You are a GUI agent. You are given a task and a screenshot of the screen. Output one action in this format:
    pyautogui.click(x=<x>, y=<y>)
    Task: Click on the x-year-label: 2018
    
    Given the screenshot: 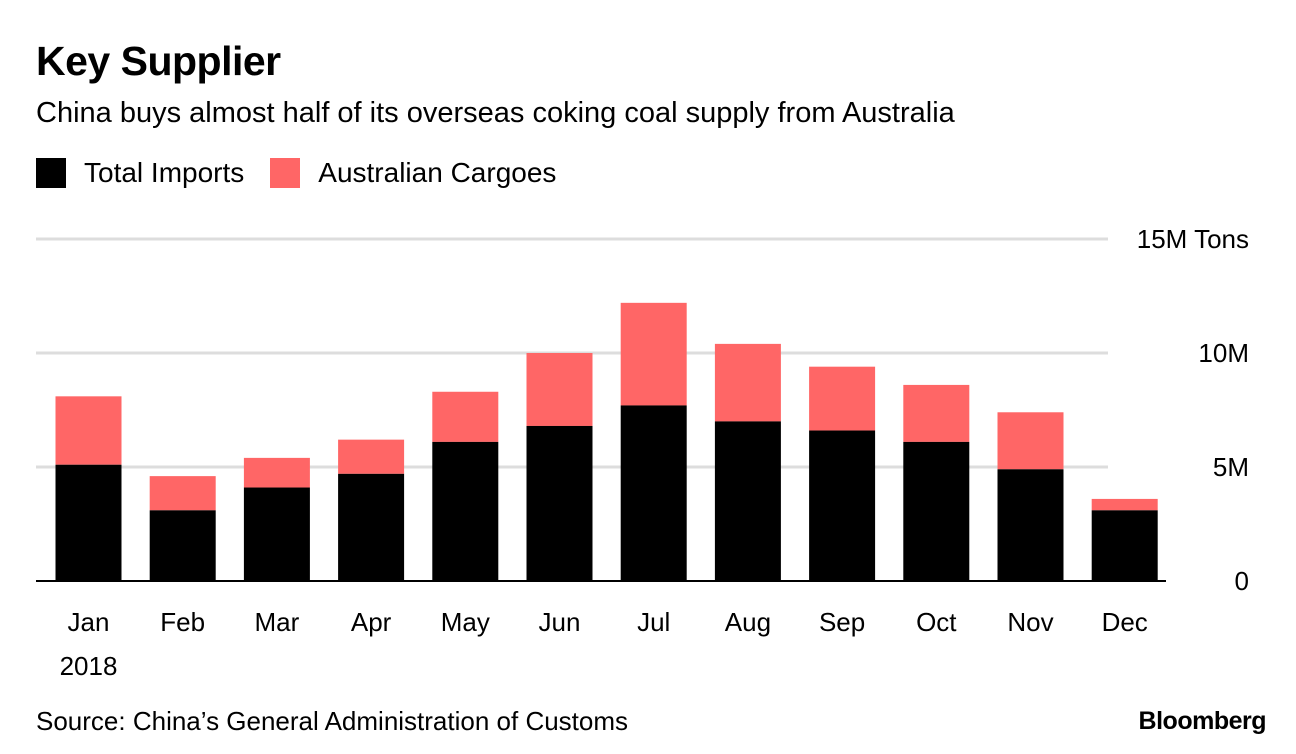 What is the action you would take?
    pyautogui.click(x=89, y=666)
    